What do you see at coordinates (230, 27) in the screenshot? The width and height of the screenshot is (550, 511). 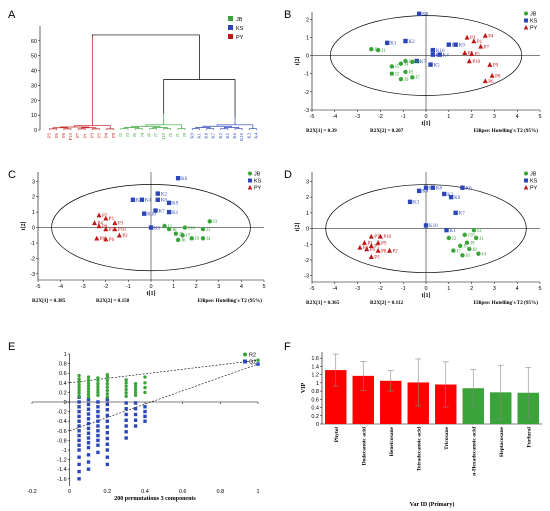 I see `legend-swatch` at bounding box center [230, 27].